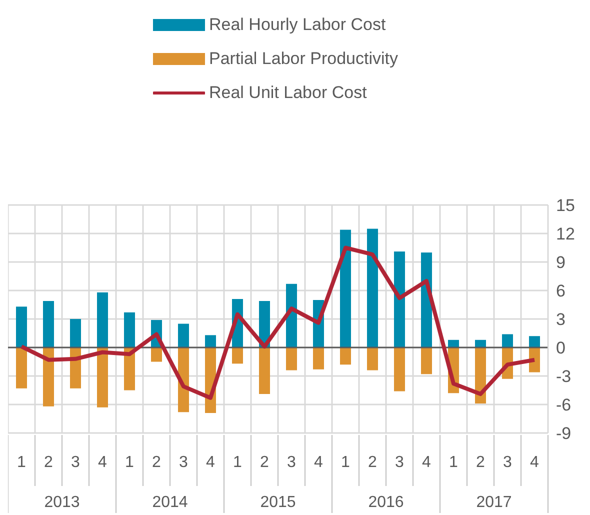 This screenshot has height=515, width=590. Describe the element at coordinates (494, 502) in the screenshot. I see `text: 2017` at that location.